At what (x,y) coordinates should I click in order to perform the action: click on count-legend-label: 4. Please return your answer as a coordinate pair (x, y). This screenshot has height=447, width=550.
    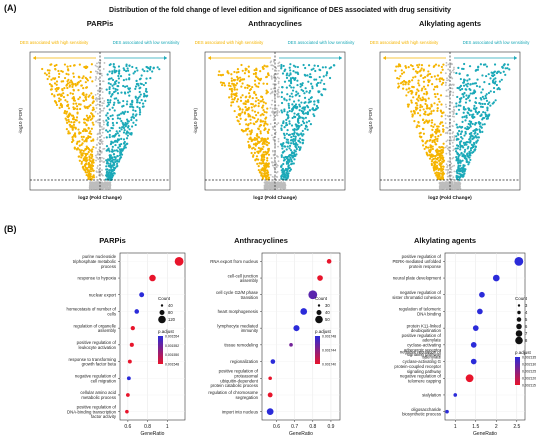
    Looking at the image, I should click on (526, 312).